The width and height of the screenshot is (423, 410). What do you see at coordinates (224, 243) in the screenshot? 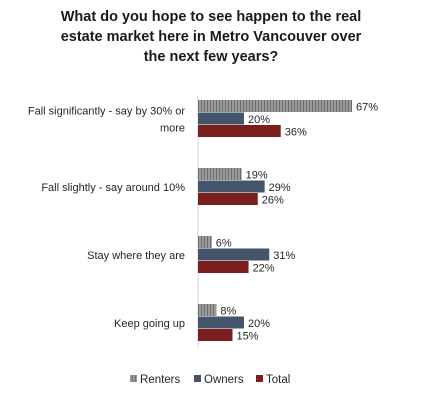
I see `data-label: 6%` at bounding box center [224, 243].